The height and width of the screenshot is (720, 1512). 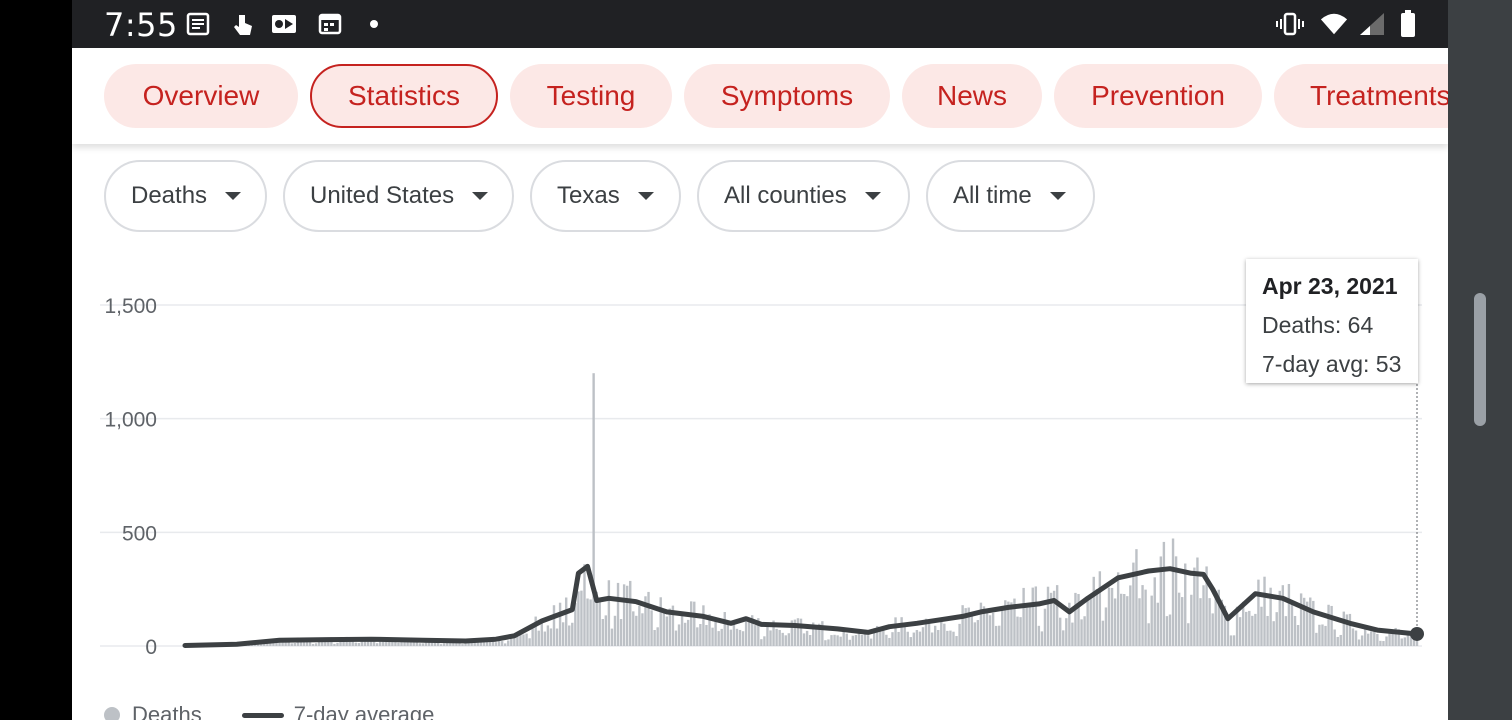 What do you see at coordinates (787, 96) in the screenshot?
I see `tab-symptoms: Symptoms` at bounding box center [787, 96].